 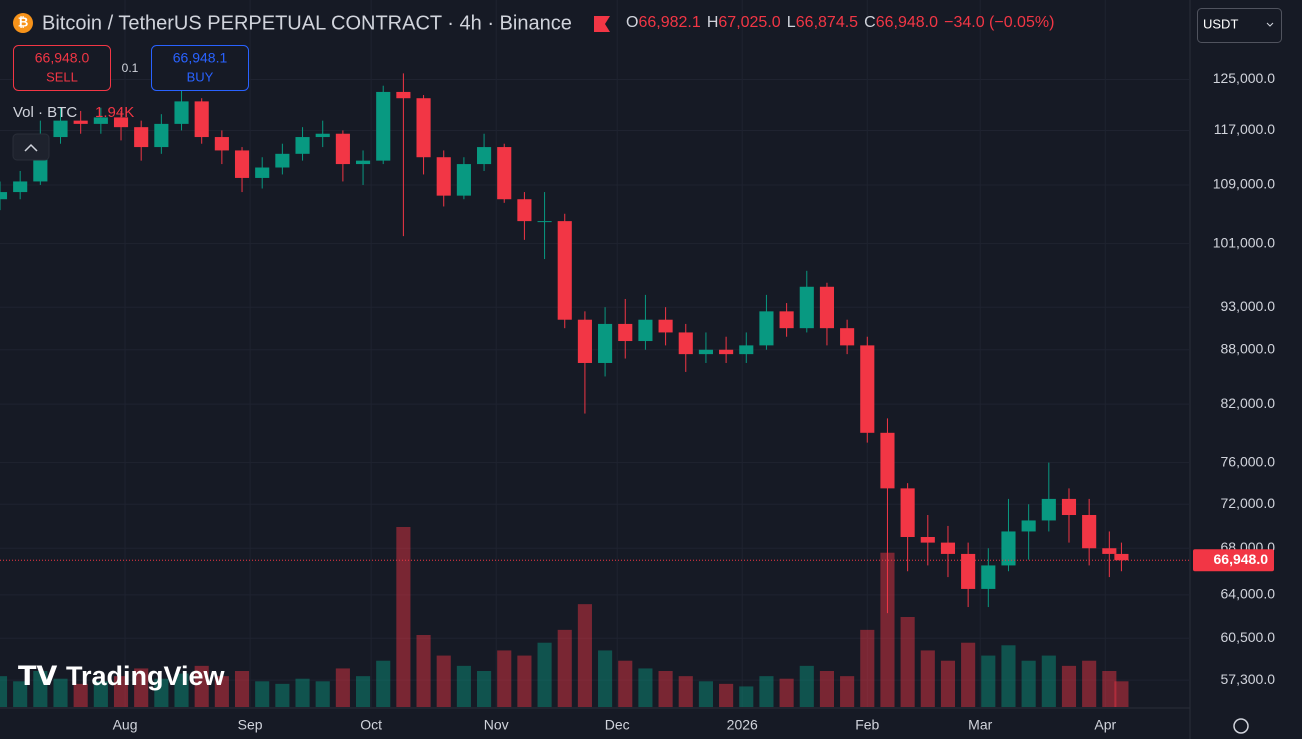 I want to click on ohlc-value: 66,982.1, so click(x=669, y=22).